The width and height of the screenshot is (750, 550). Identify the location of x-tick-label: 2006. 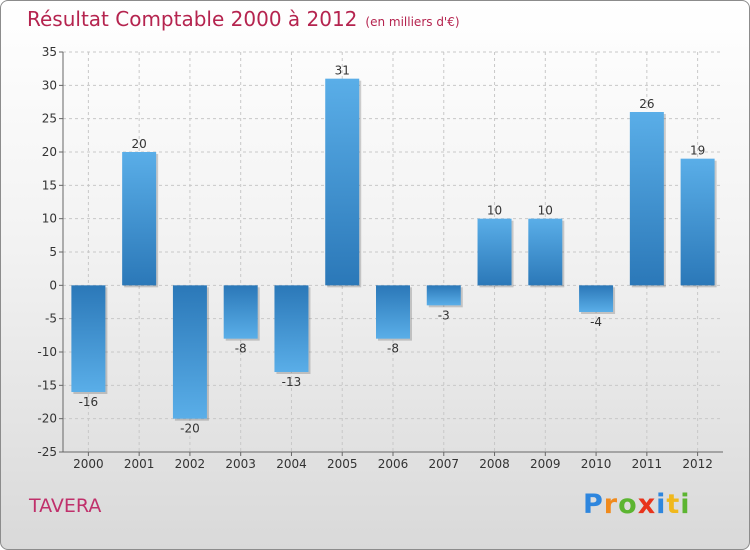
(393, 464).